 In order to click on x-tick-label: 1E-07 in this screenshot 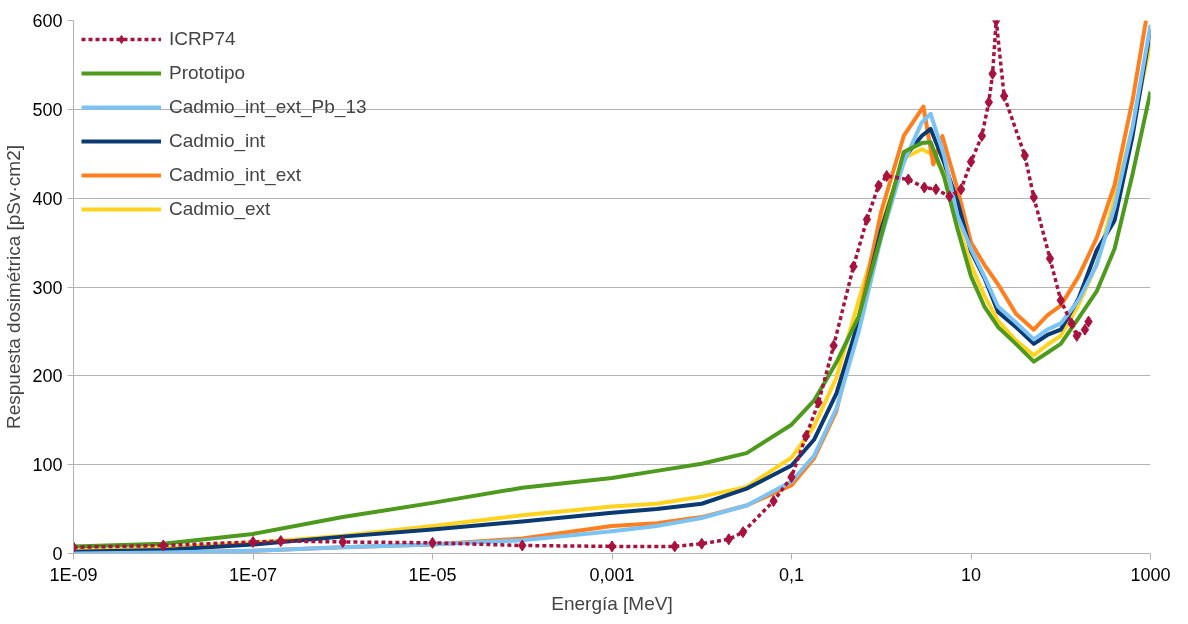, I will do `click(253, 574)`.